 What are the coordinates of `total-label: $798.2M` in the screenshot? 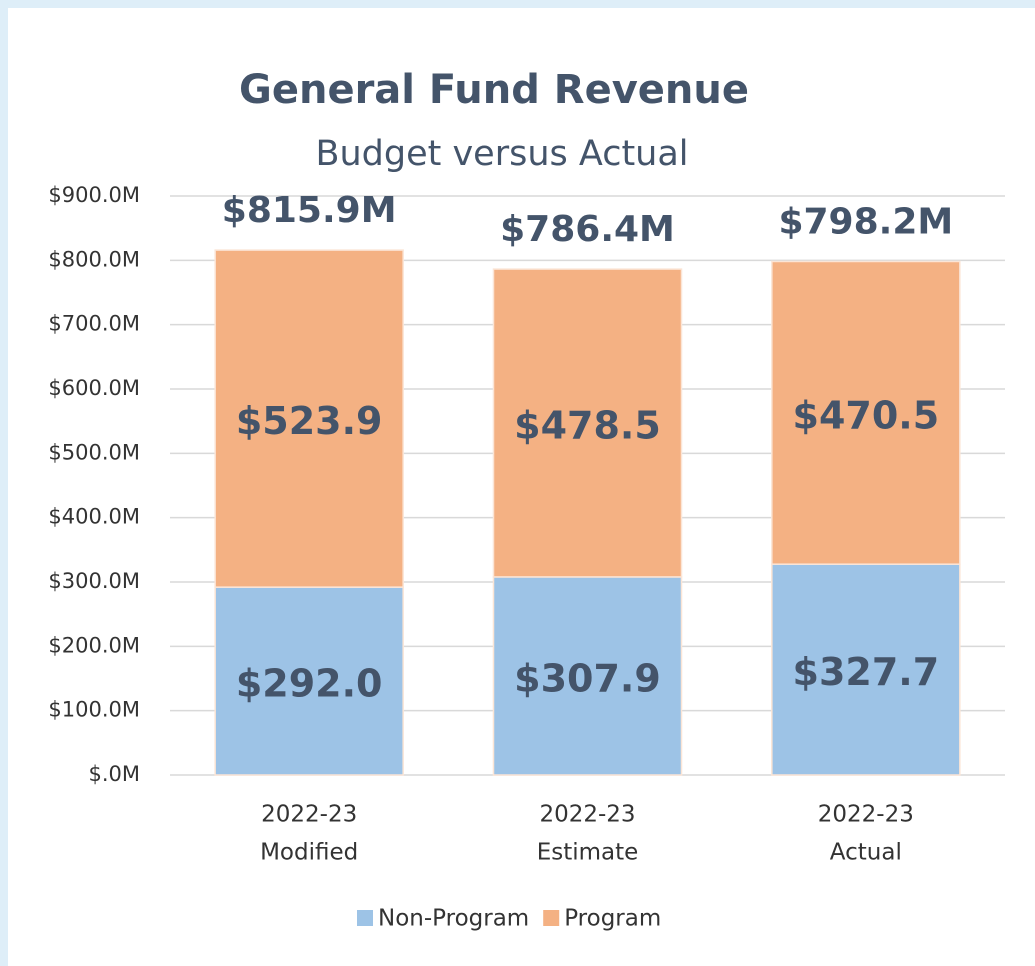 It's located at (865, 221).